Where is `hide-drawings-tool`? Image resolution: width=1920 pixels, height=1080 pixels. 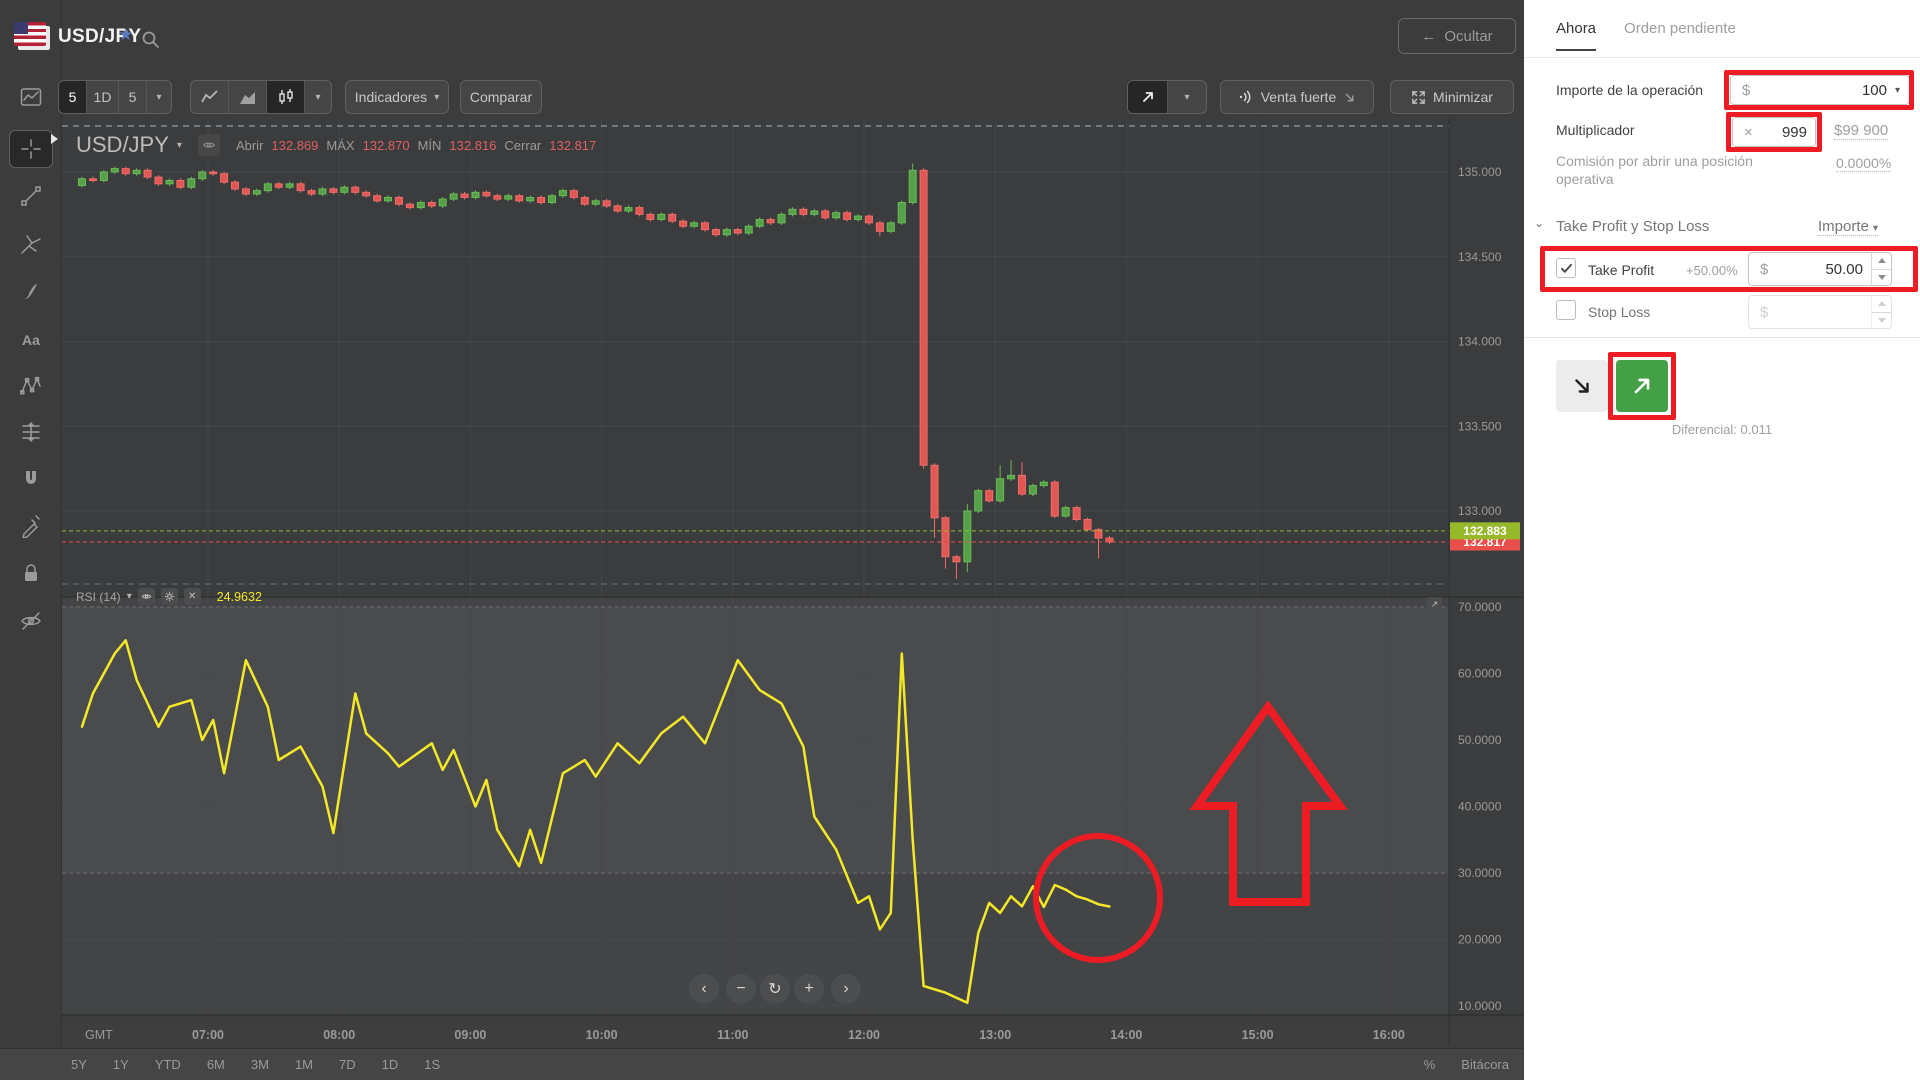 hide-drawings-tool is located at coordinates (31, 621).